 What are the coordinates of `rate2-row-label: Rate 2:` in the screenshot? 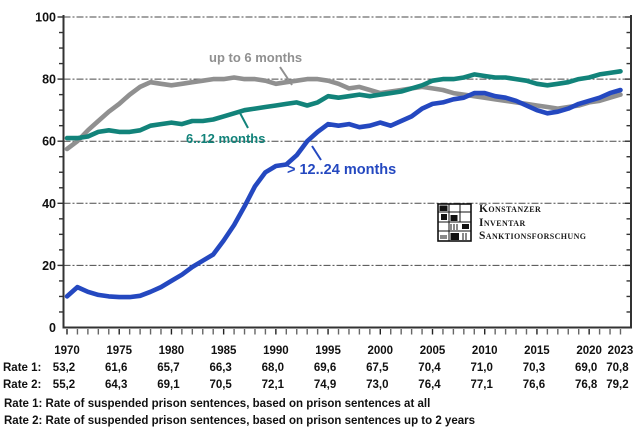 It's located at (22, 385).